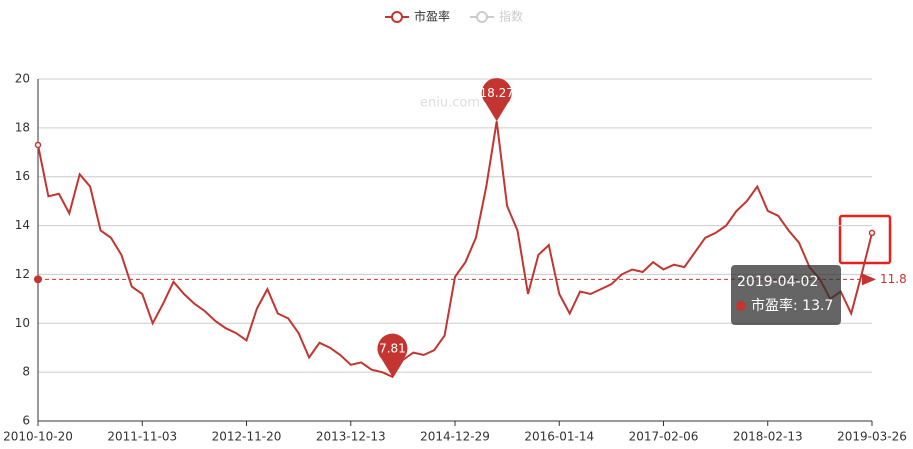  Describe the element at coordinates (351, 437) in the screenshot. I see `x-tick-label: 2013-12-13` at that location.